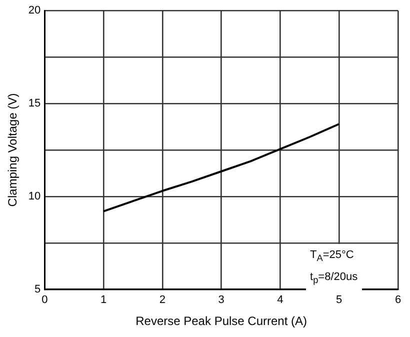 This screenshot has height=337, width=410. Describe the element at coordinates (34, 104) in the screenshot. I see `y-tick-label: 15` at that location.